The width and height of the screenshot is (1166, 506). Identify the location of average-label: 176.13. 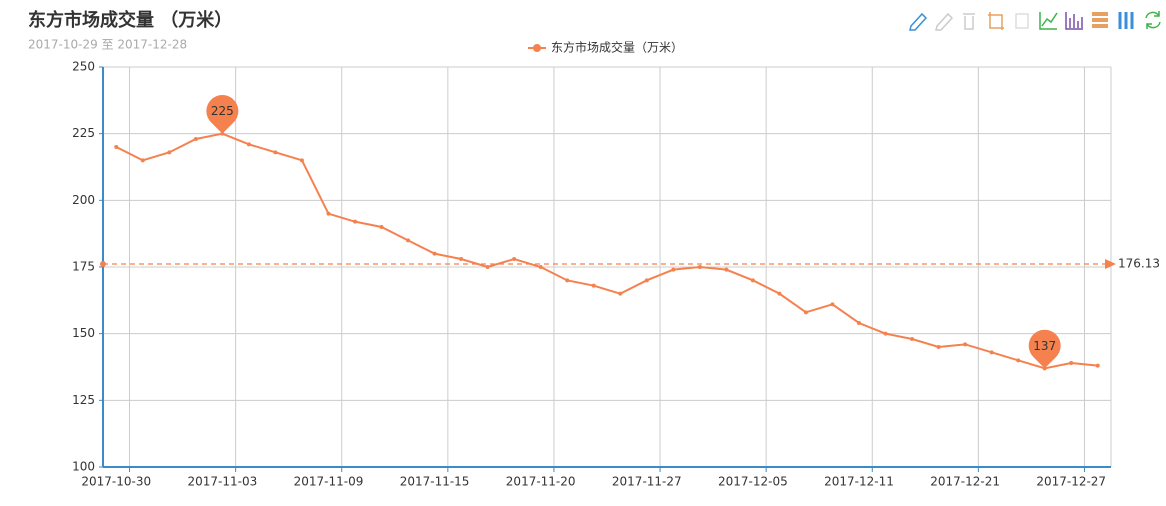
(1139, 263).